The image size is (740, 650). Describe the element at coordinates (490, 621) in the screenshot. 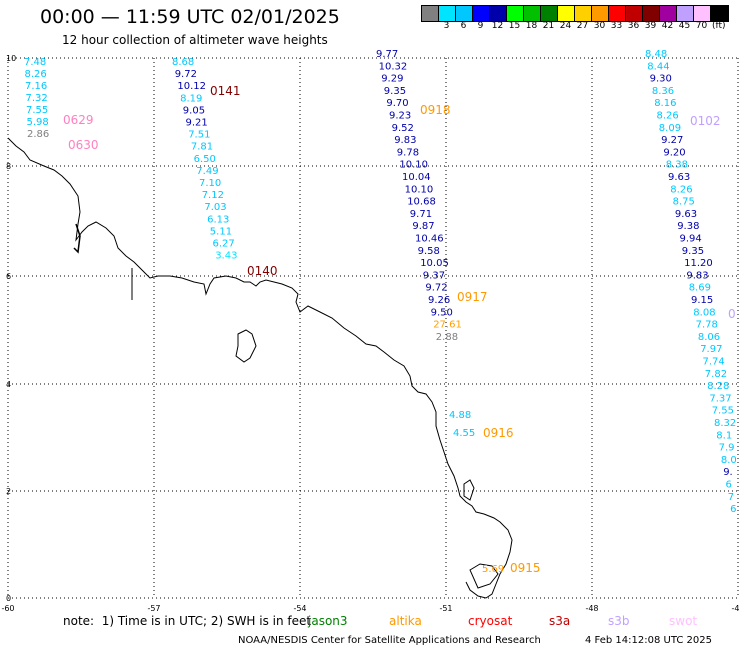

I see `satellite-name-cryosat: cryosat` at that location.